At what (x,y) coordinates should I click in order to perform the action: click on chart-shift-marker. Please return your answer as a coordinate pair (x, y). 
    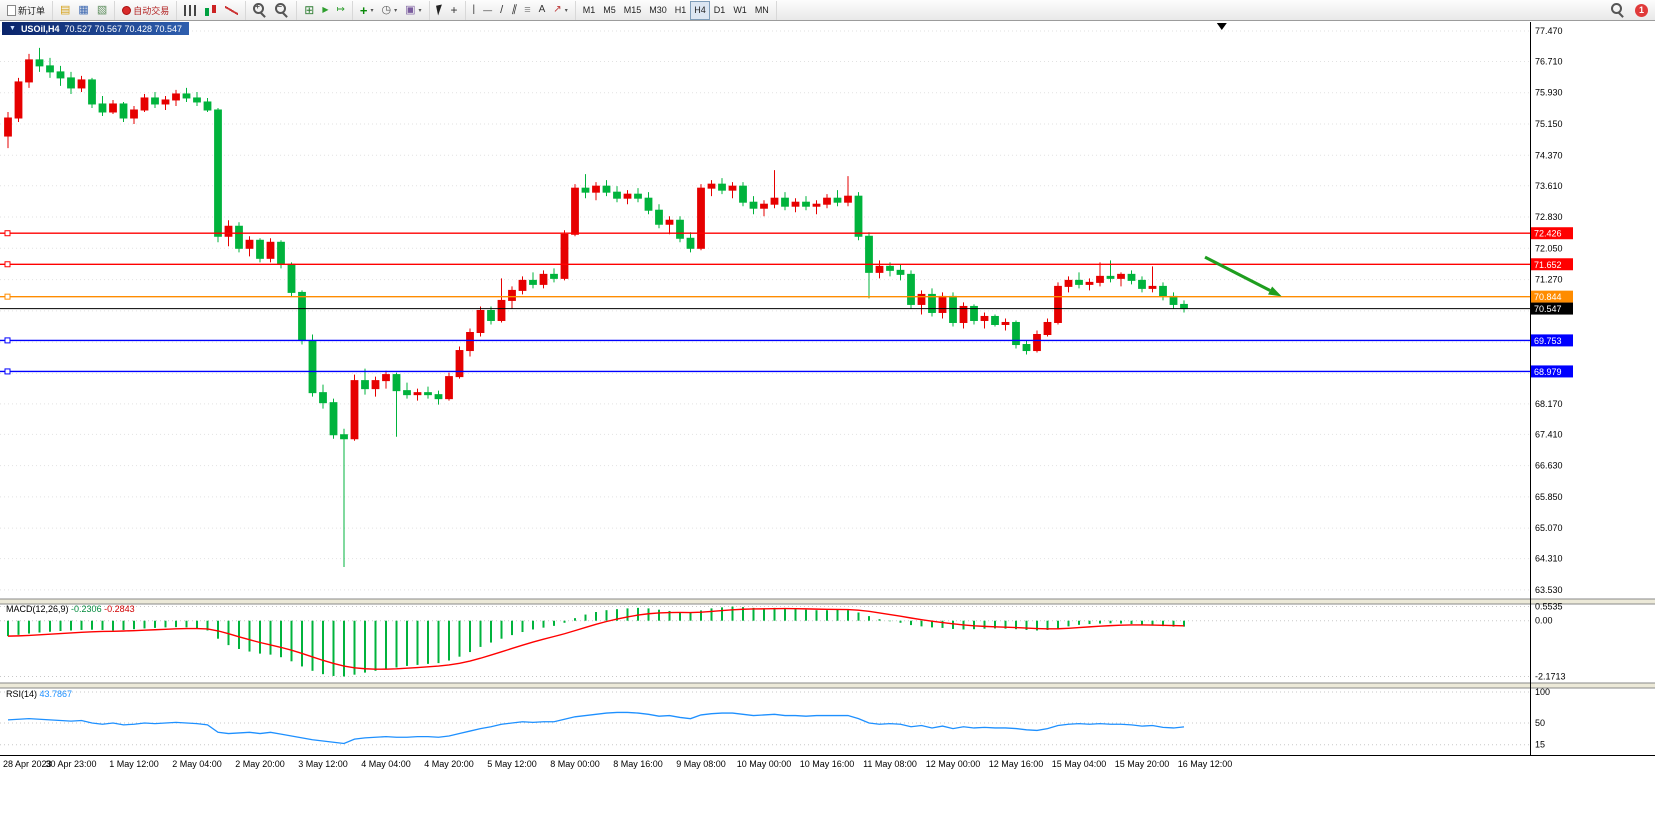
    Looking at the image, I should click on (1221, 26).